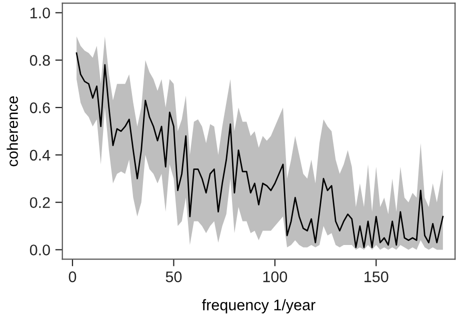 The width and height of the screenshot is (462, 324). Describe the element at coordinates (72, 276) in the screenshot. I see `x-tick-label: 0` at that location.